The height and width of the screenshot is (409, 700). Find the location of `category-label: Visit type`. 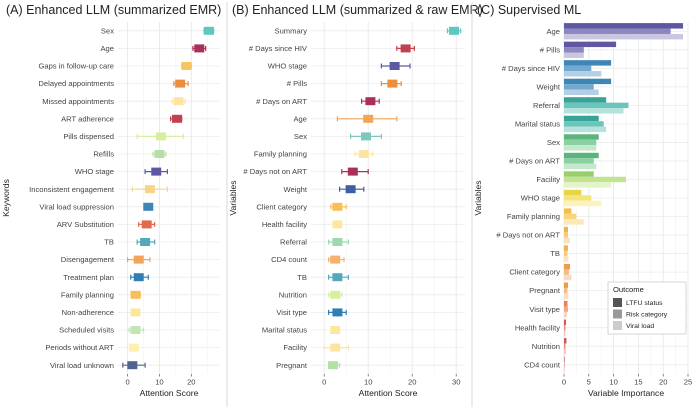

category-label: Visit type is located at coordinates (544, 309).